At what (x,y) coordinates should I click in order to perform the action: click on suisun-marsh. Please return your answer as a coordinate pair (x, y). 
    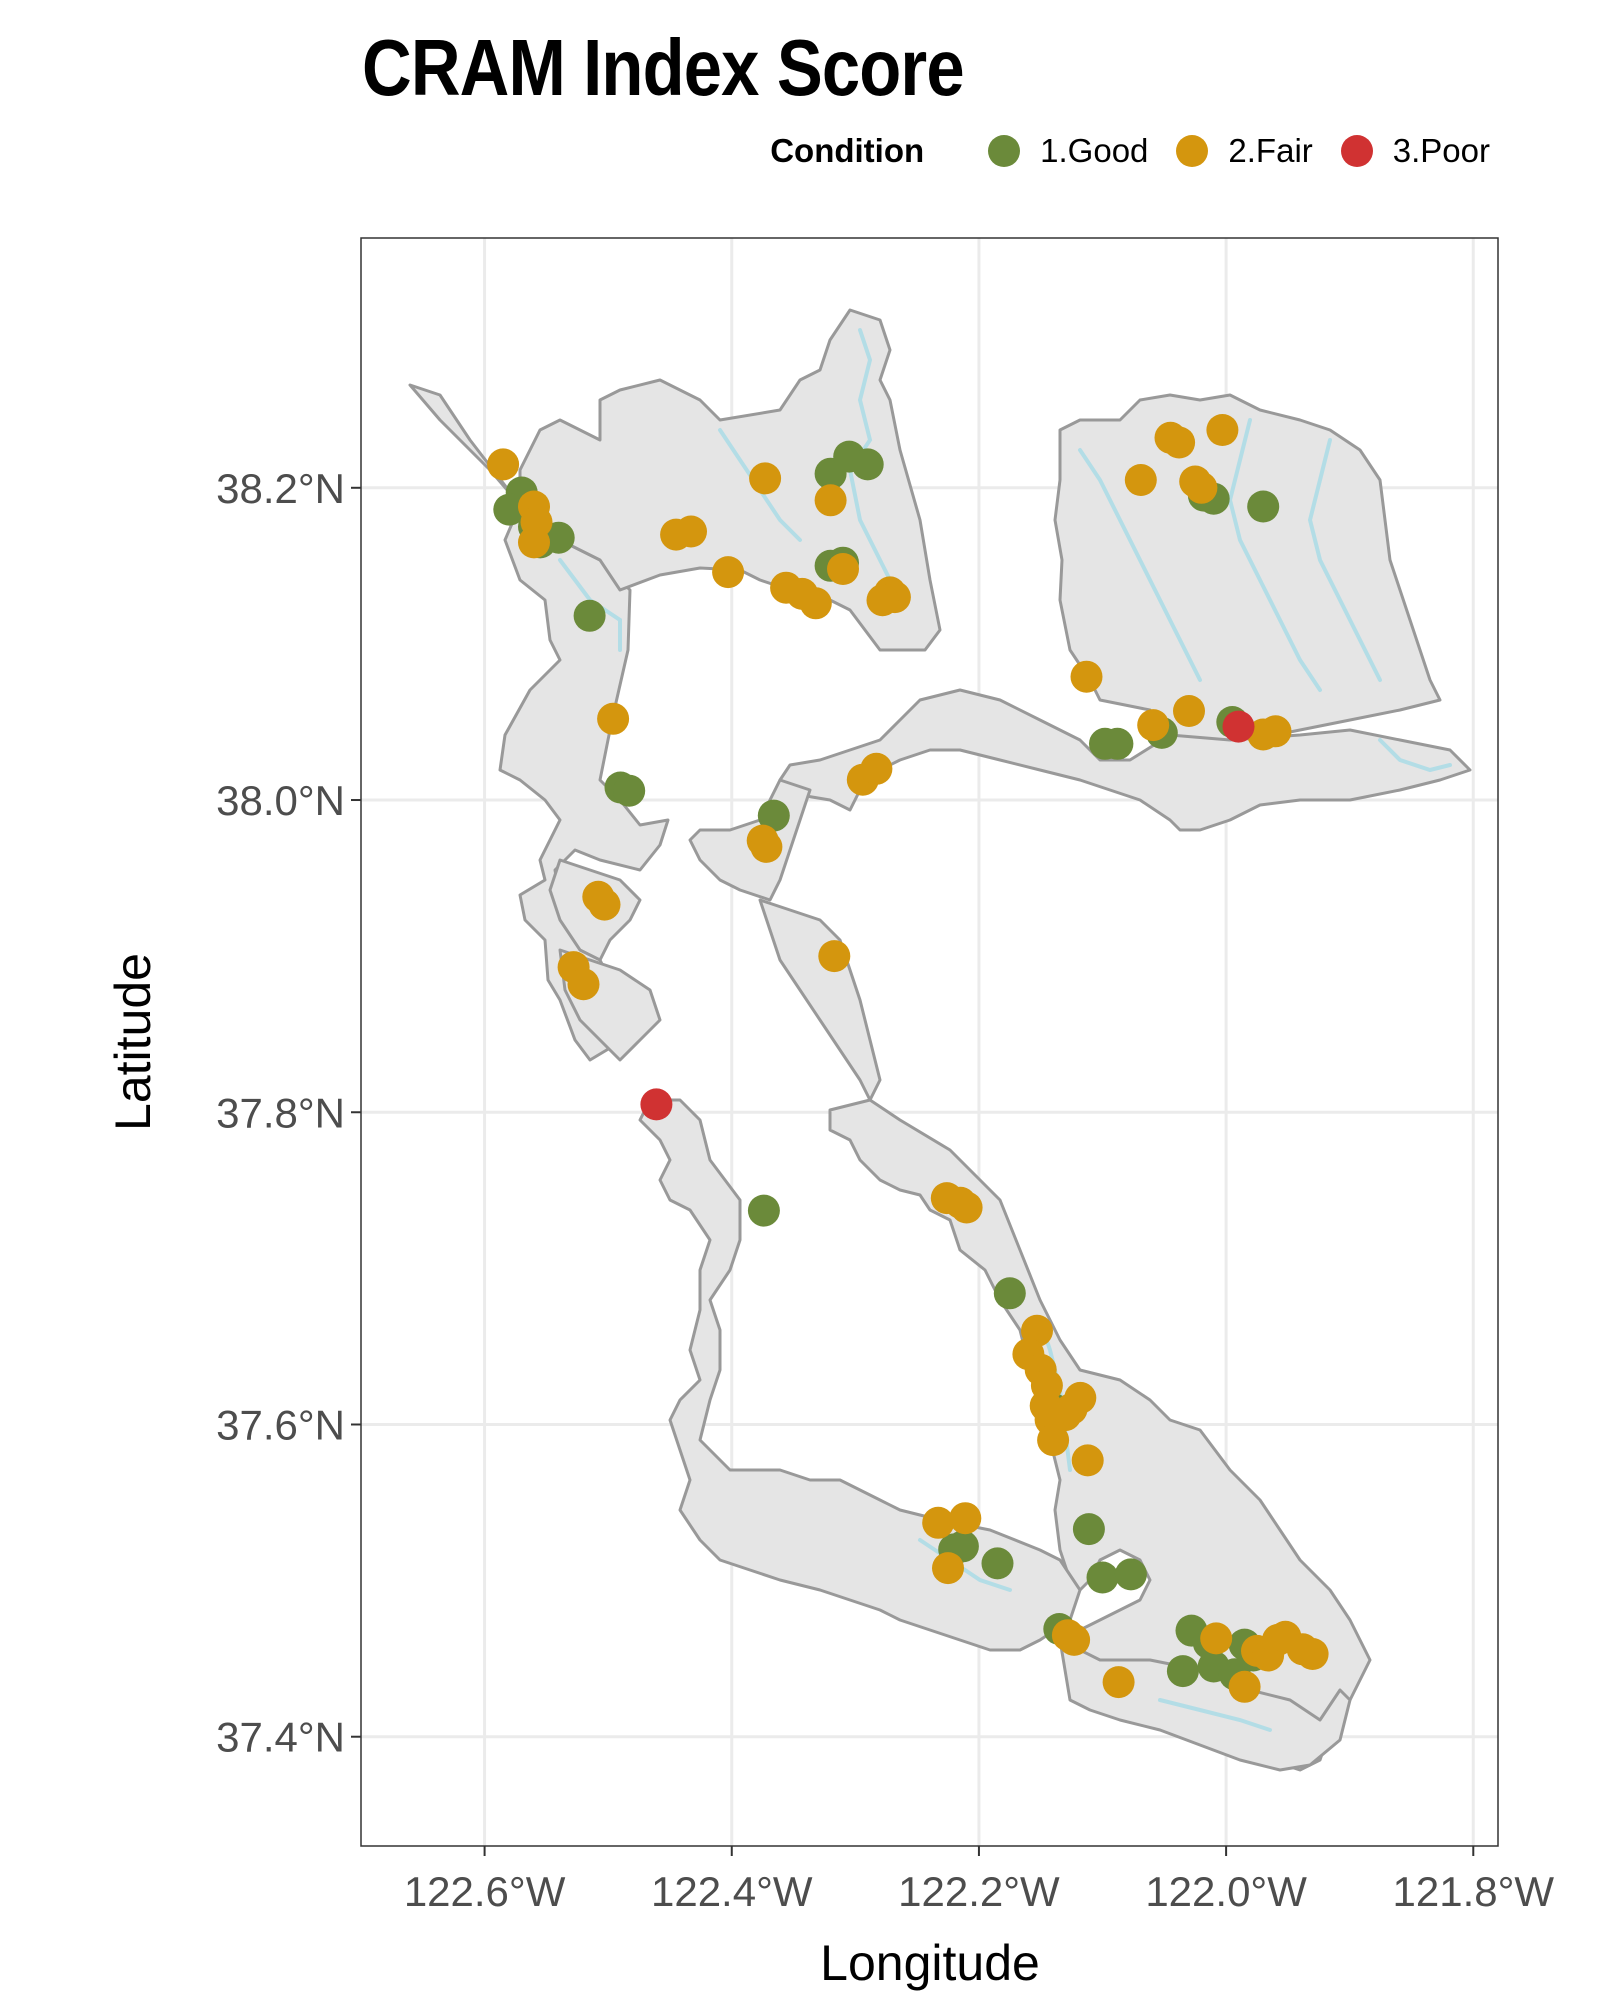
    Looking at the image, I should click on (1247, 567).